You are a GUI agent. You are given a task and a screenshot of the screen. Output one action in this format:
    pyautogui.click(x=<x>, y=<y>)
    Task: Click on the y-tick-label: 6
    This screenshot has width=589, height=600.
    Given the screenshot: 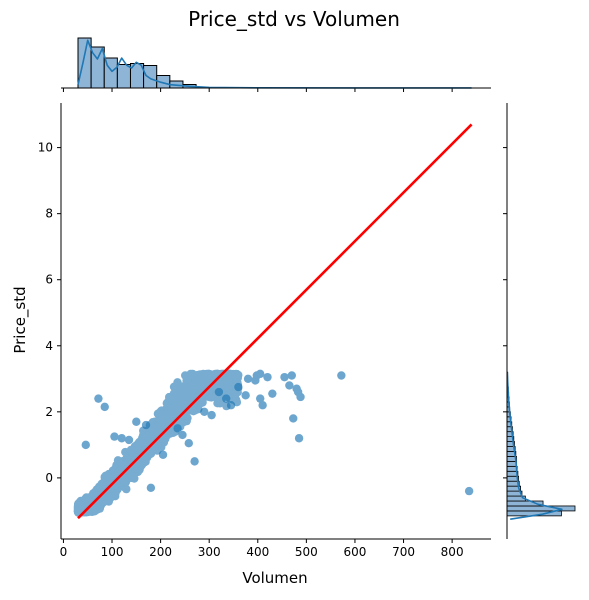 What is the action you would take?
    pyautogui.click(x=49, y=280)
    